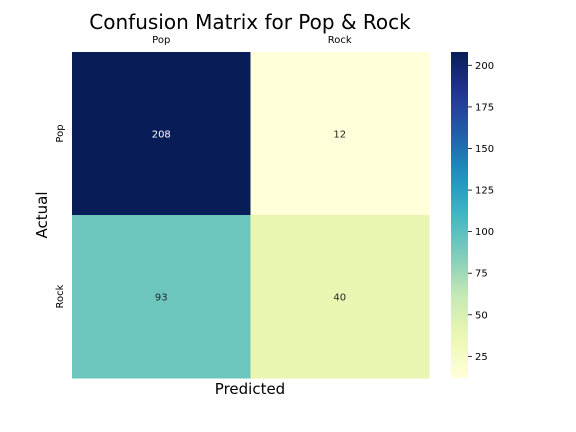  I want to click on colorbar-ticks: 25 50 75 100 125 150 175 200, so click(481, 212).